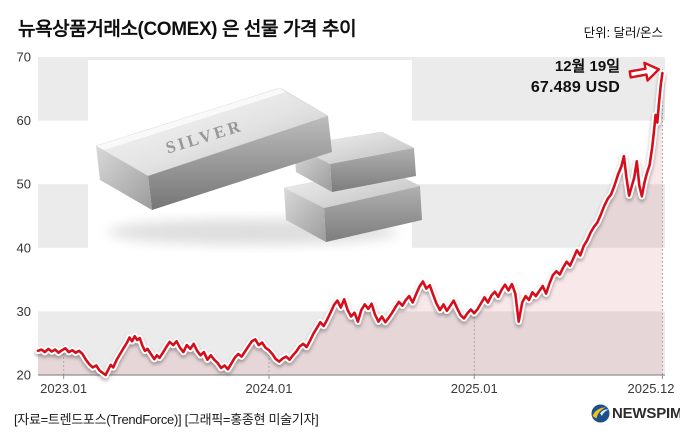  Describe the element at coordinates (24, 311) in the screenshot. I see `y-tick-label: 30` at that location.